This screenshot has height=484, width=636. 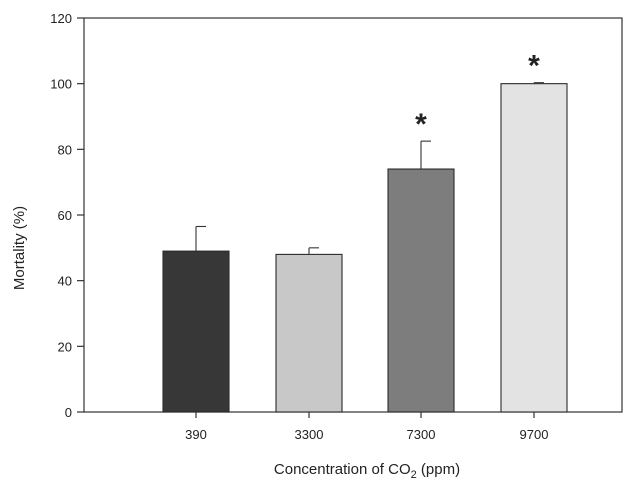 I want to click on x-tick-label: 9700, so click(x=534, y=434).